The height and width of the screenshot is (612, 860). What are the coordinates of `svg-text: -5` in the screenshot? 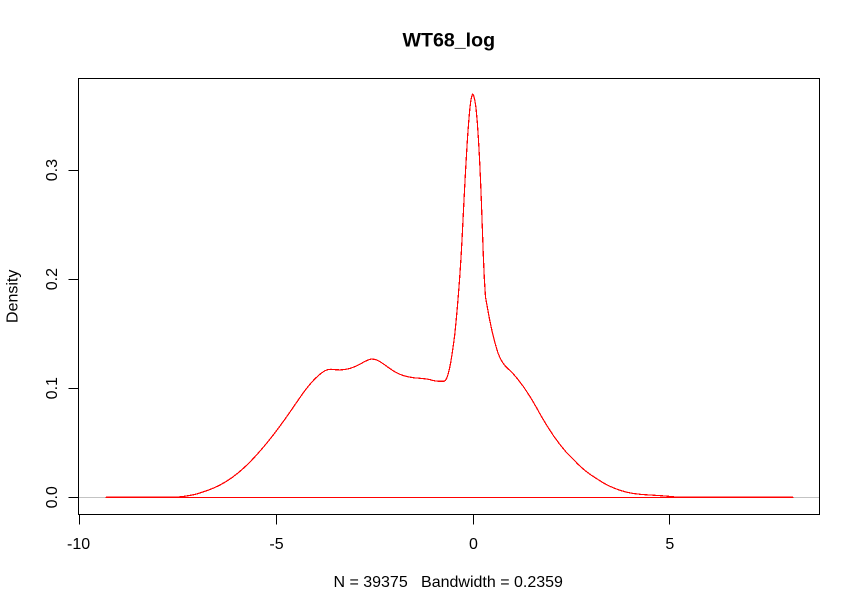 It's located at (276, 544).